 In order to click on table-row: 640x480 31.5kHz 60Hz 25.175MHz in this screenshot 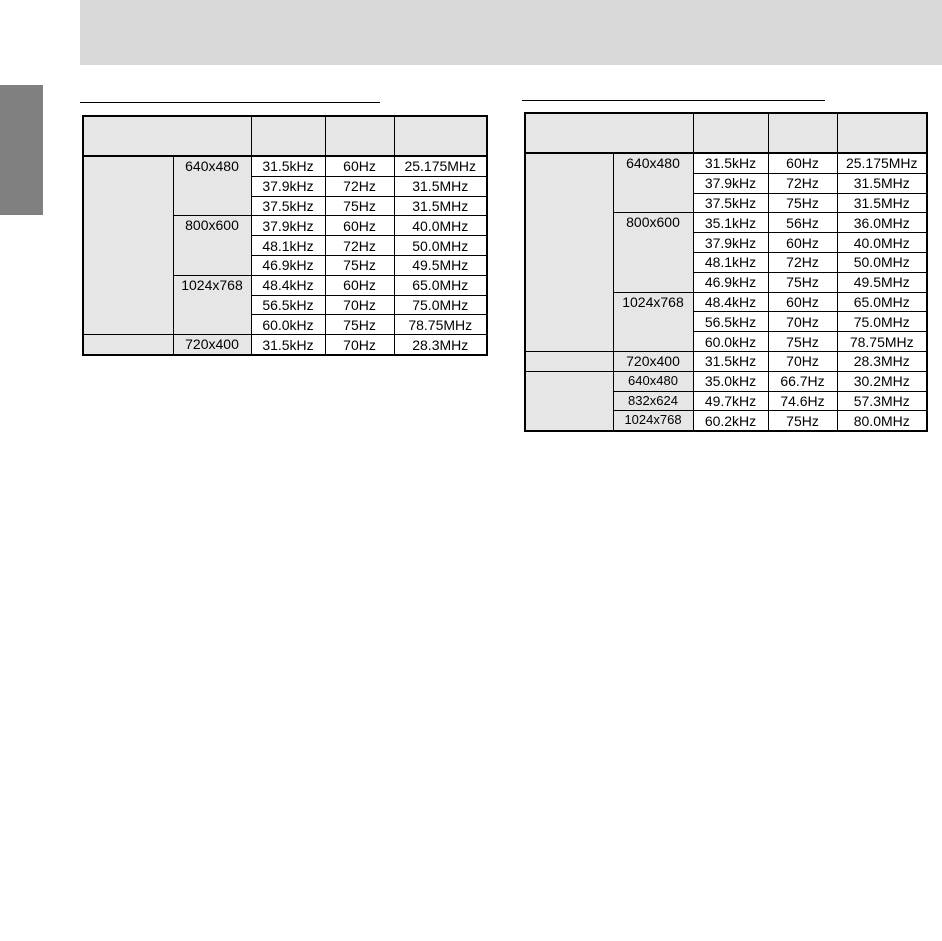, I will do `click(726, 252)`.